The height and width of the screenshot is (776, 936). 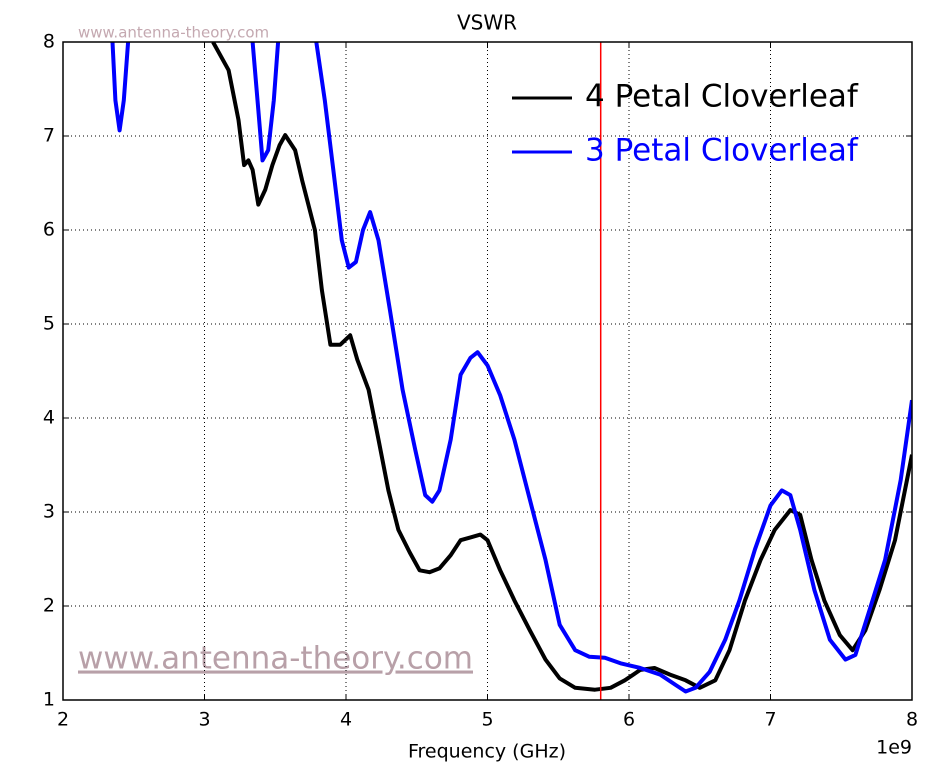 What do you see at coordinates (49, 700) in the screenshot?
I see `y-tick-label: 1` at bounding box center [49, 700].